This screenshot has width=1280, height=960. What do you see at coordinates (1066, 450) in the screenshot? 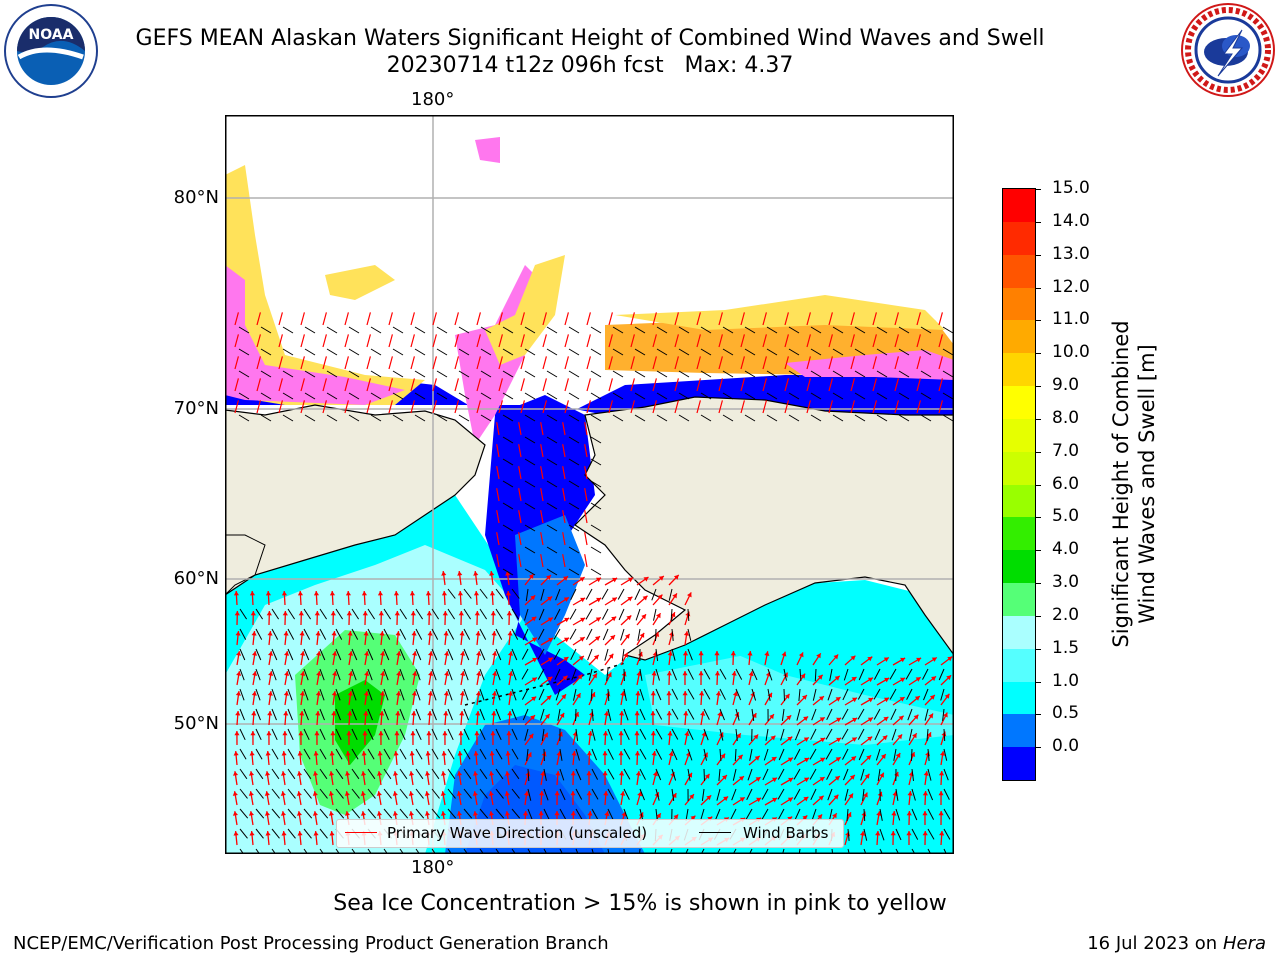
I see `colorbar-tick-label: 7.0` at bounding box center [1066, 450].